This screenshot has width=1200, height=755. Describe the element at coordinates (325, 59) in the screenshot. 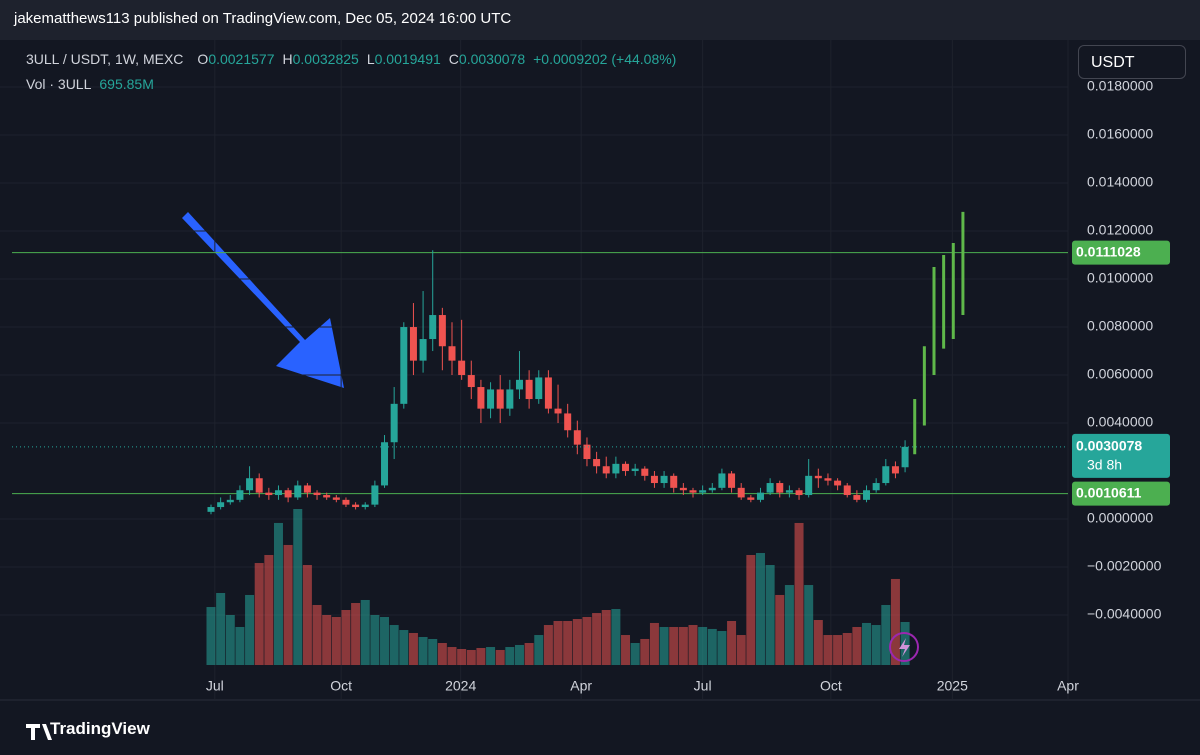

I see `ohlc-value: 0.0032825` at that location.